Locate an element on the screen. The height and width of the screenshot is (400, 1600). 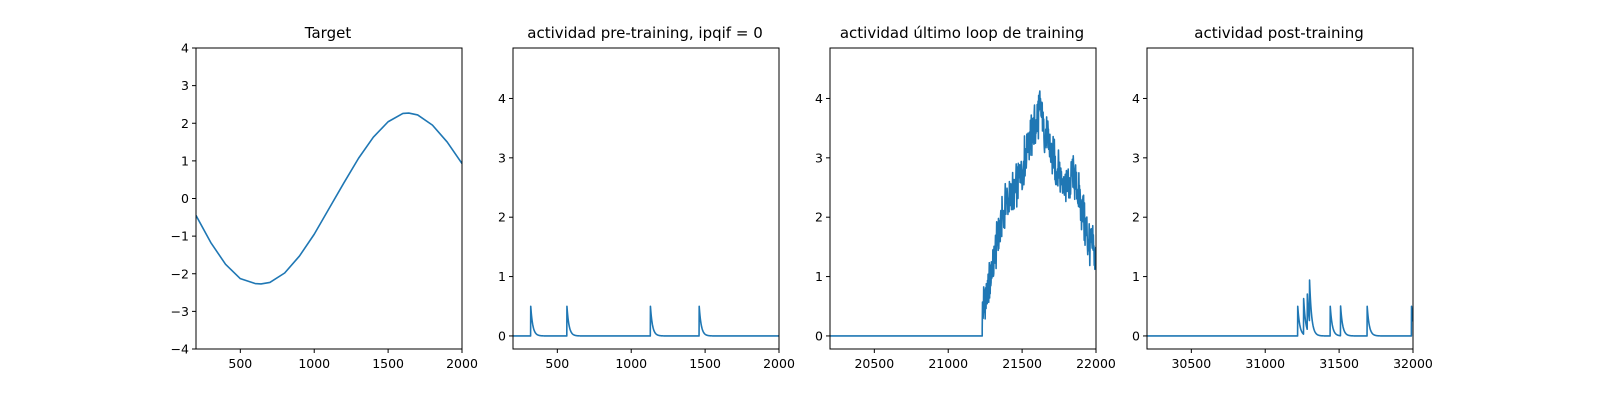
y-tick-label: −2 is located at coordinates (180, 273).